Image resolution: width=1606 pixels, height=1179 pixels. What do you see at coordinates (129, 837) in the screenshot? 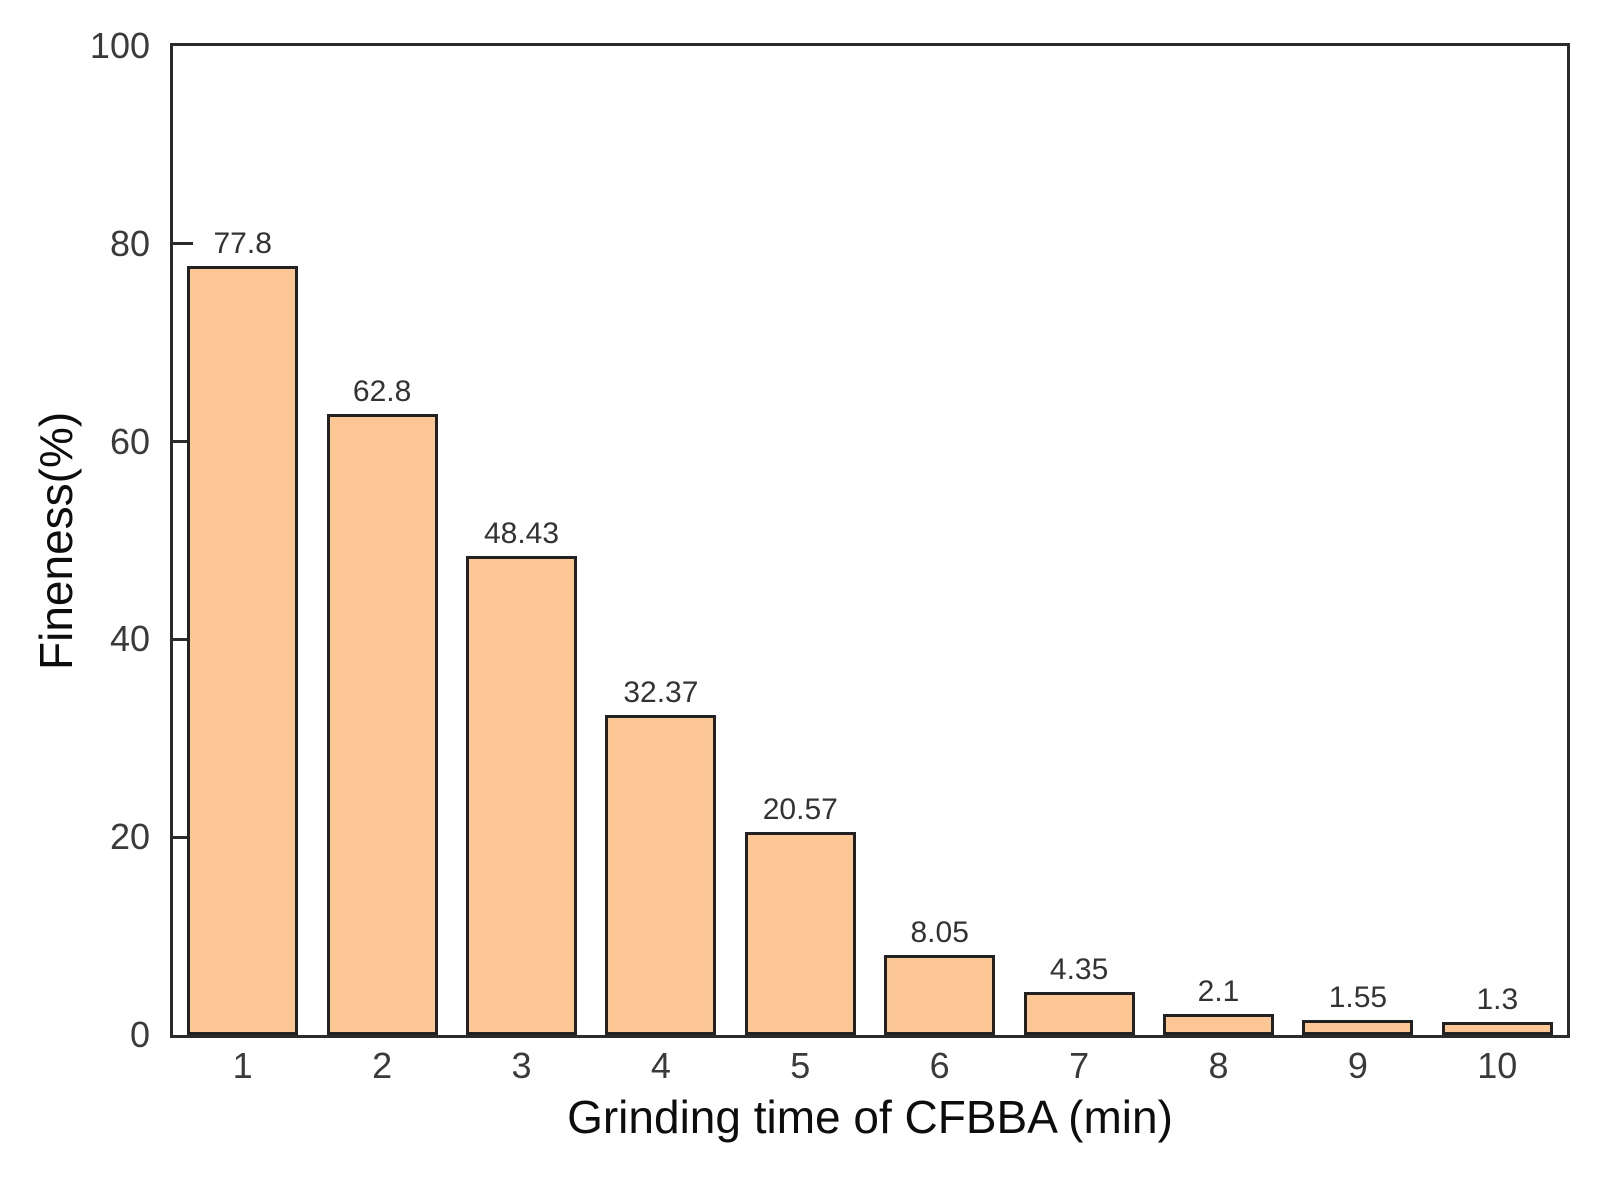
I see `y-tick-label: 20` at bounding box center [129, 837].